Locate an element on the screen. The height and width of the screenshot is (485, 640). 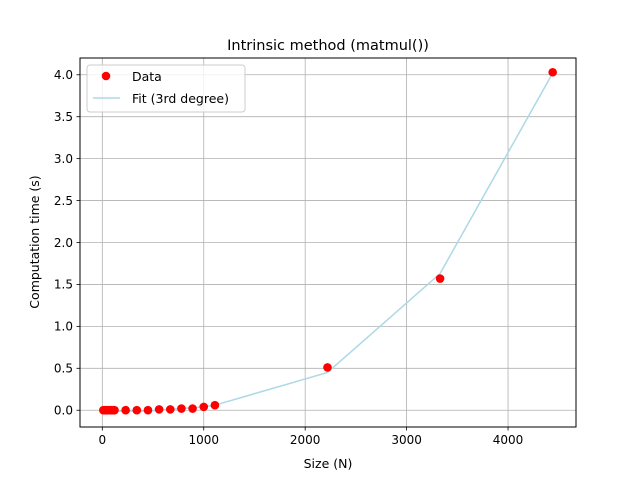
x-tick-label: 3000 is located at coordinates (406, 440).